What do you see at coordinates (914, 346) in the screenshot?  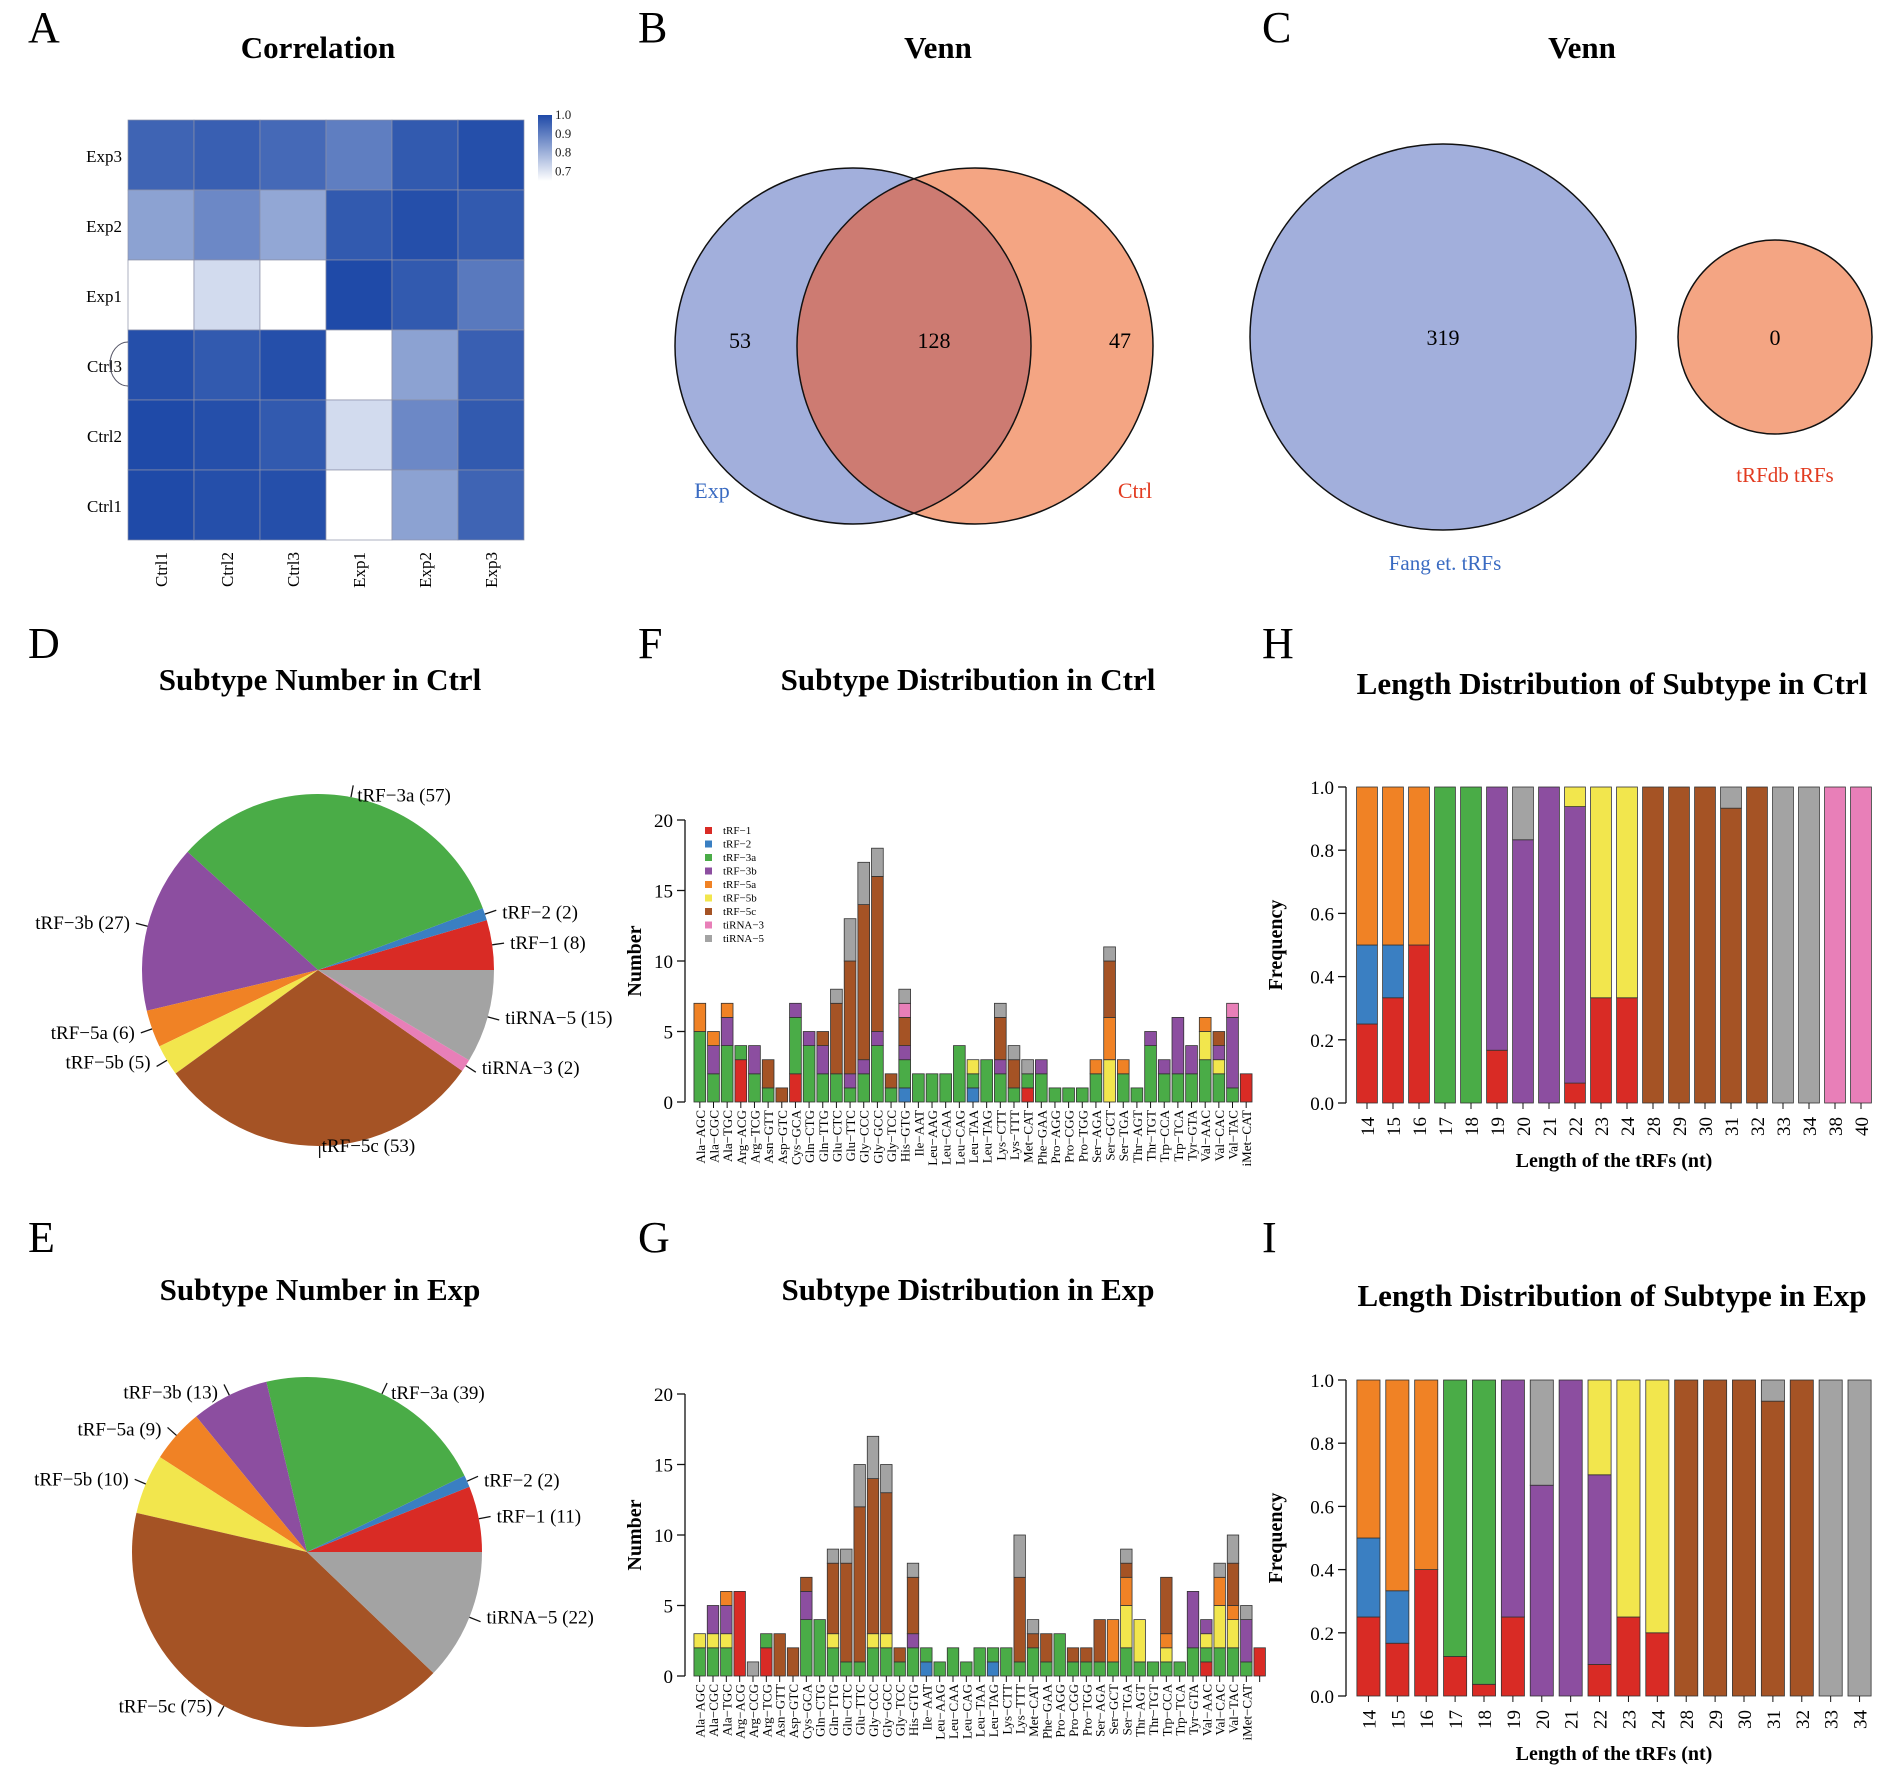 I see `venn-b-overlap` at bounding box center [914, 346].